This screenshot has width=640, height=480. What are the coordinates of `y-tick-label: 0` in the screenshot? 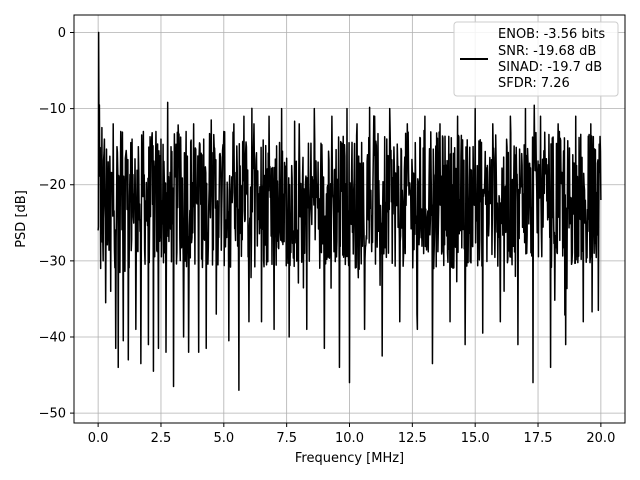 It's located at (62, 33).